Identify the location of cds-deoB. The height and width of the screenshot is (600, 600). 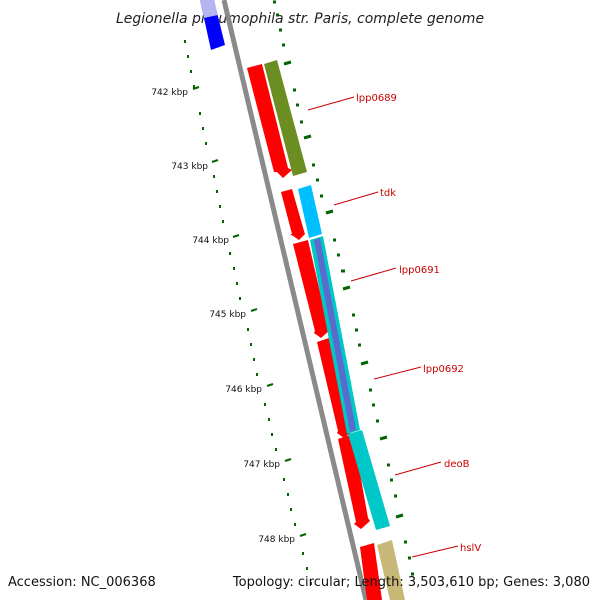
(354, 481).